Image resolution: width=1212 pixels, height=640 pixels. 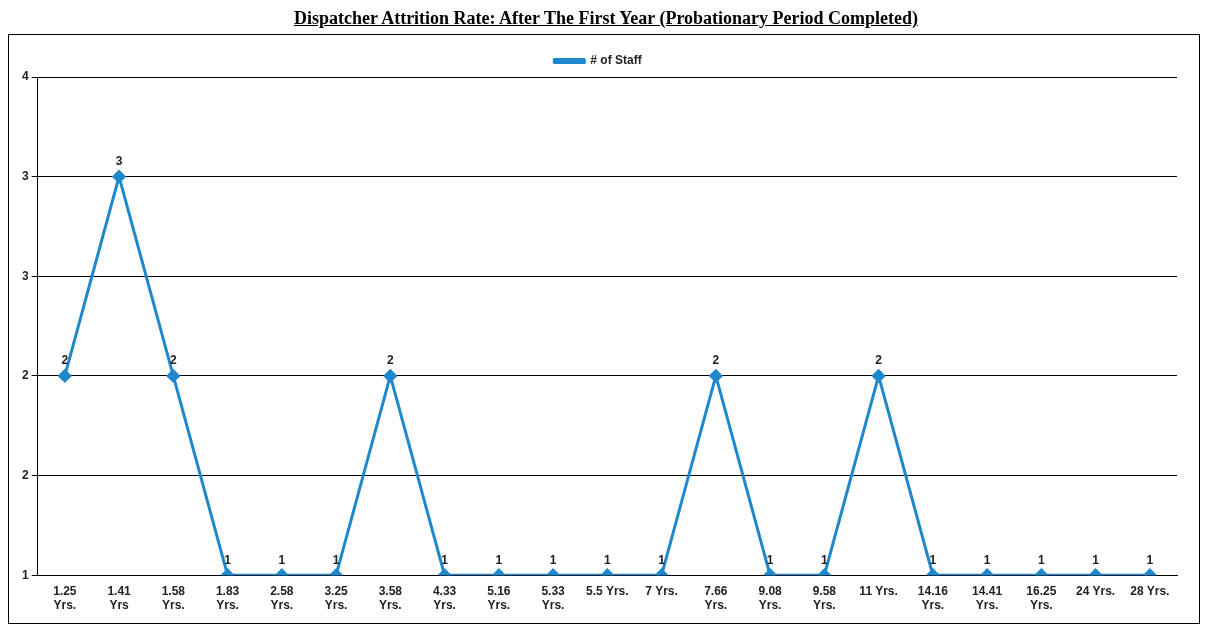 I want to click on x-tick-label: 7.66 Yrs., so click(x=716, y=598).